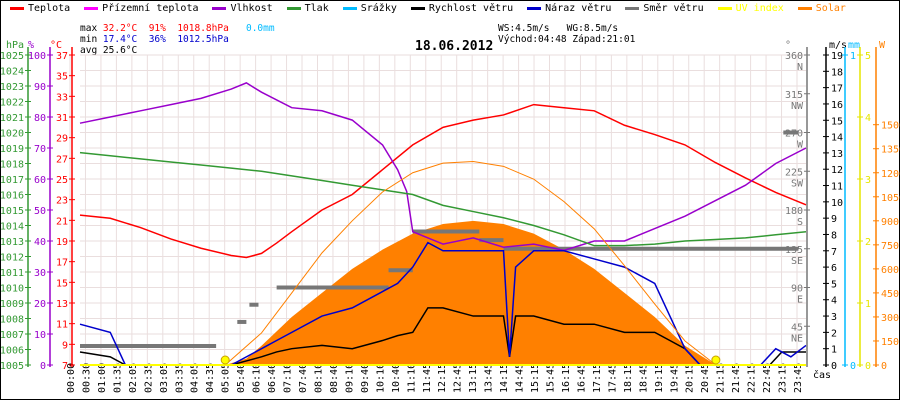 This screenshot has width=900, height=400. I want to click on compass-label: NE, so click(797, 338).